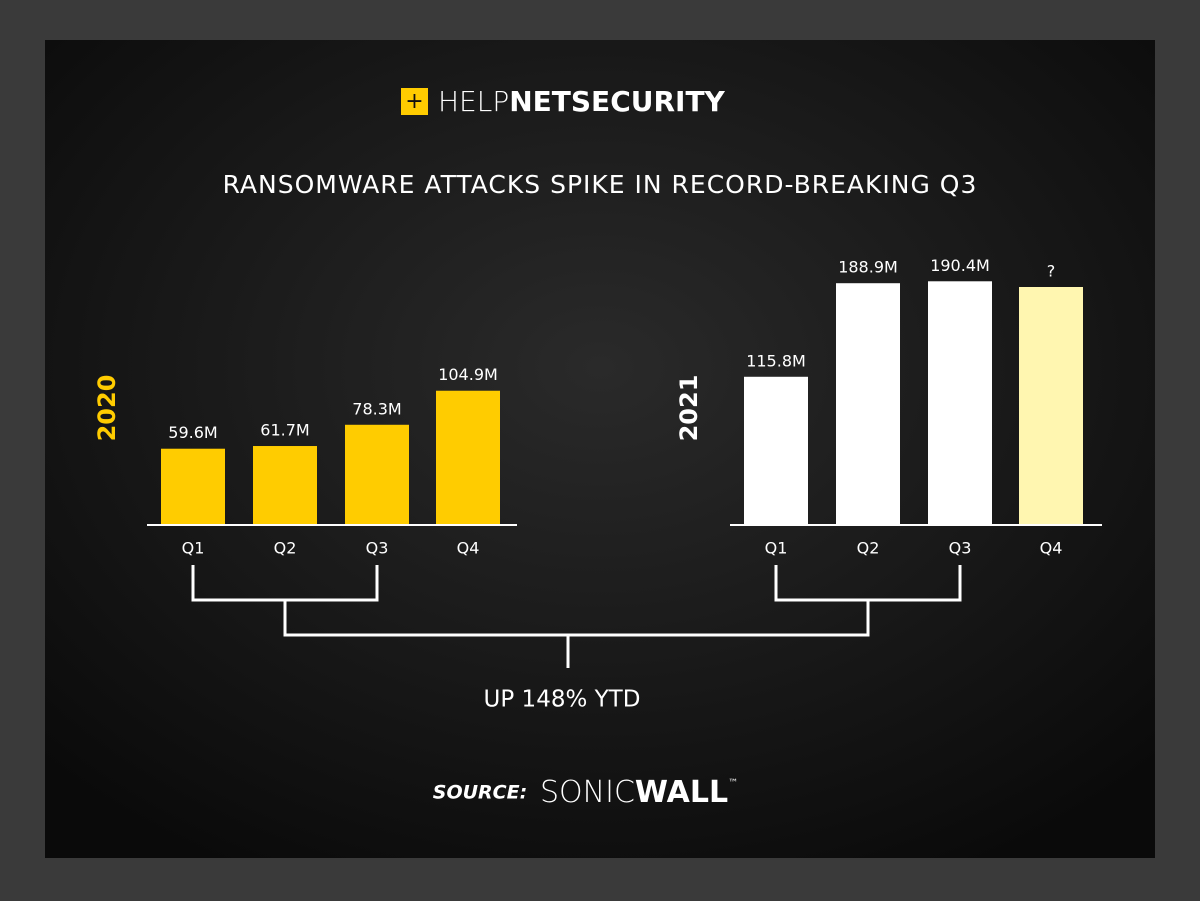 The height and width of the screenshot is (901, 1200). What do you see at coordinates (617, 101) in the screenshot?
I see `logo-bold: NETSECURITY` at bounding box center [617, 101].